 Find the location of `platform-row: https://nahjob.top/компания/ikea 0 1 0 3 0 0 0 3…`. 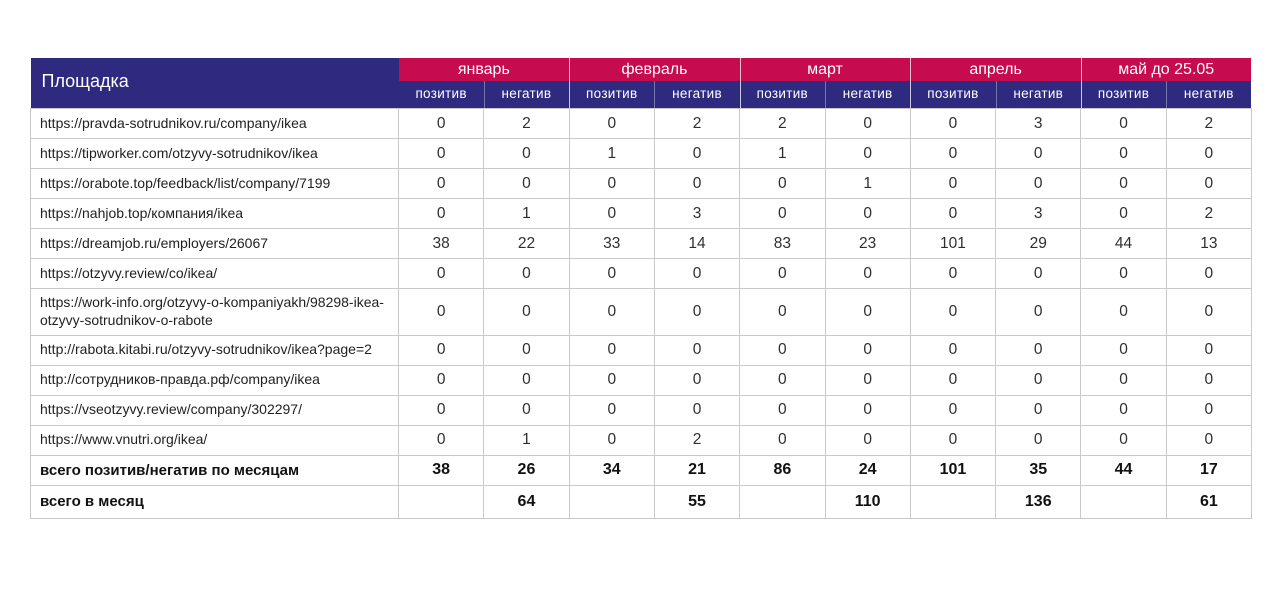

platform-row: https://nahjob.top/компания/ikea 0 1 0 3 0 0 0 3… is located at coordinates (641, 213).